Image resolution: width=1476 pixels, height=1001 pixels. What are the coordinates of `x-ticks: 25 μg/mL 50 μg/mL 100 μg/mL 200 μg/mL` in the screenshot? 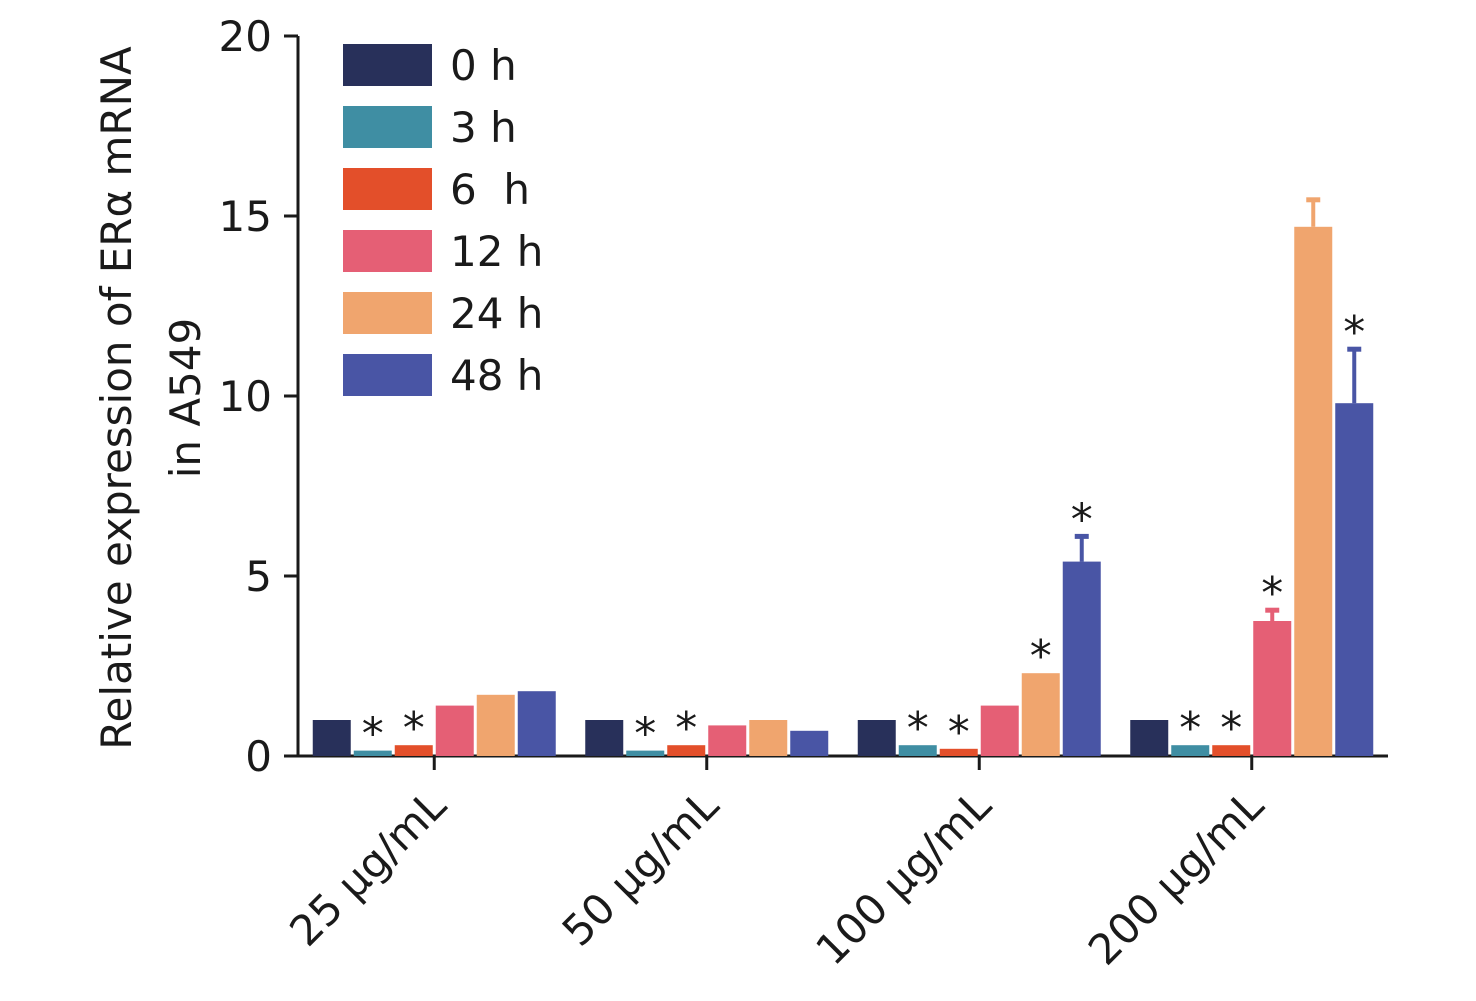 It's located at (776, 865).